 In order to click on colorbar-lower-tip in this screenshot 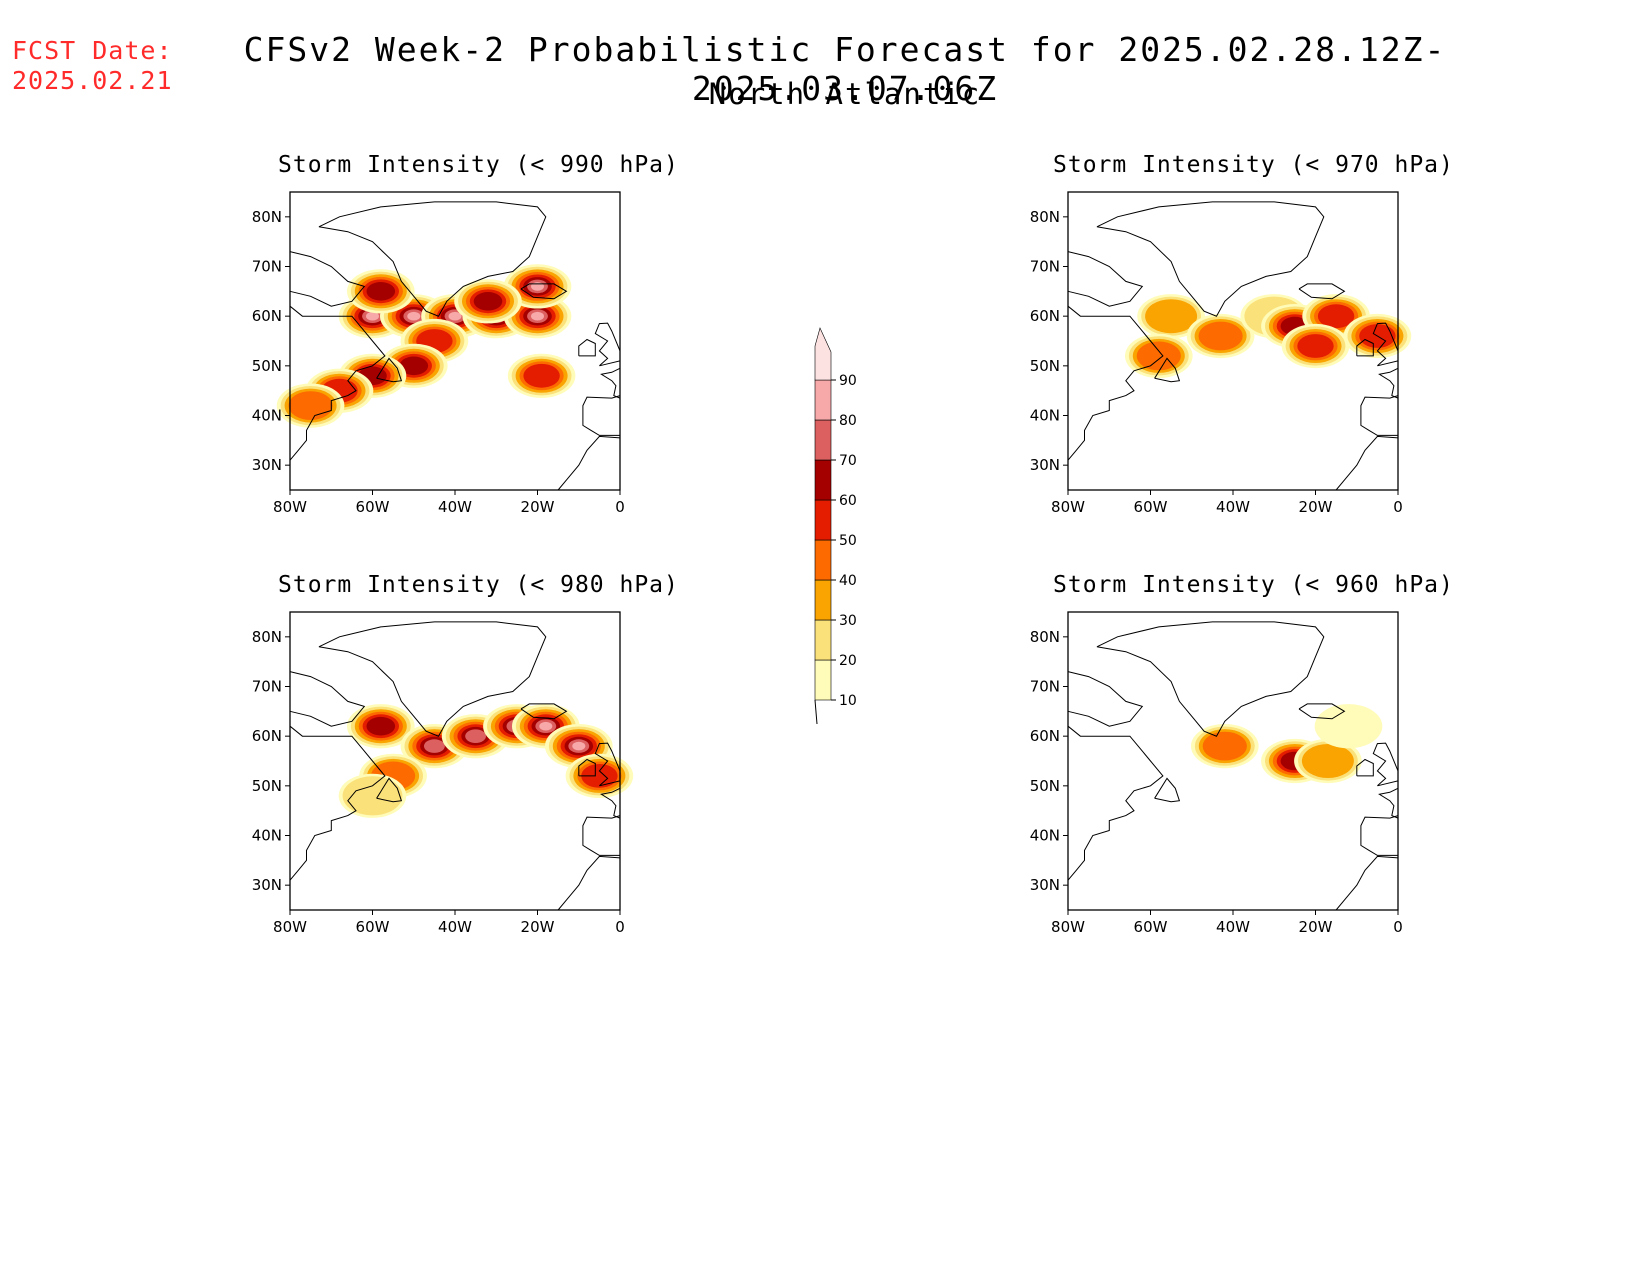, I will do `click(816, 712)`.